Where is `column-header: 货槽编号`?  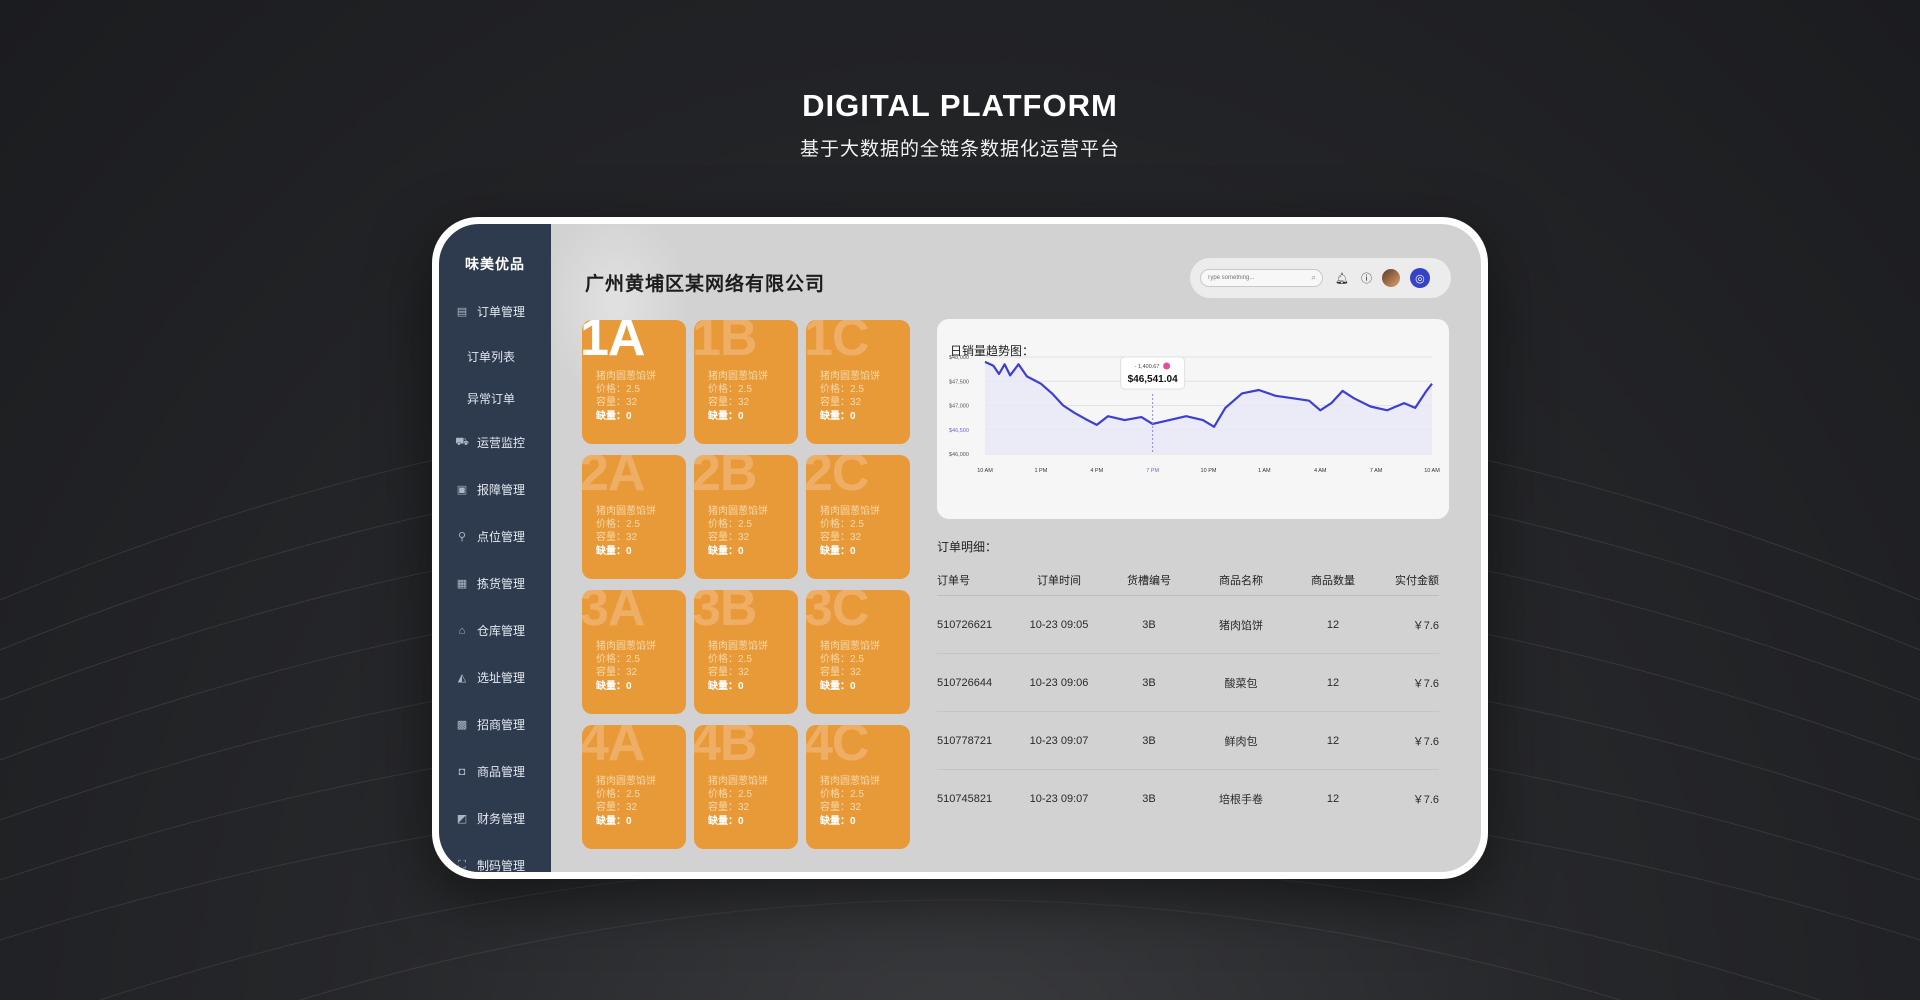 column-header: 货槽编号 is located at coordinates (1149, 580).